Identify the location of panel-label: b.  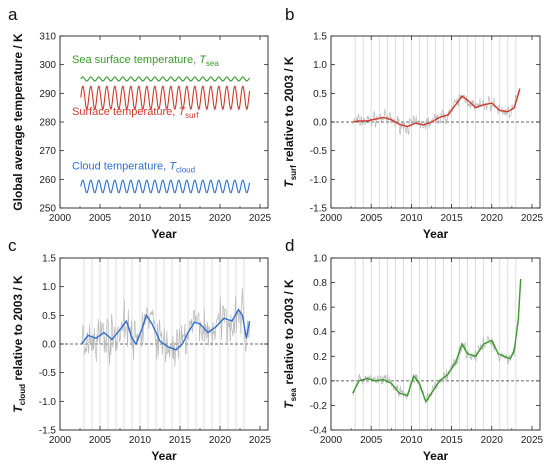
(289, 14).